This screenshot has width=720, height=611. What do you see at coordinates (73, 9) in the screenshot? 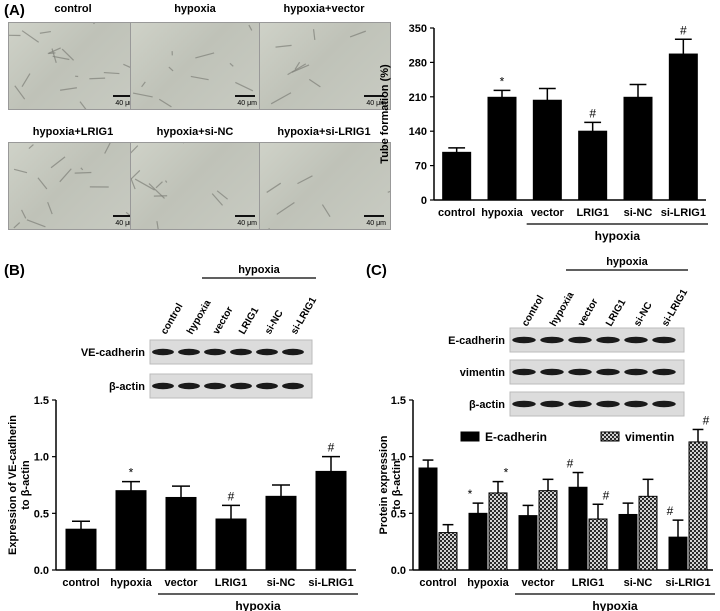
I see `micrograph-title: control` at bounding box center [73, 9].